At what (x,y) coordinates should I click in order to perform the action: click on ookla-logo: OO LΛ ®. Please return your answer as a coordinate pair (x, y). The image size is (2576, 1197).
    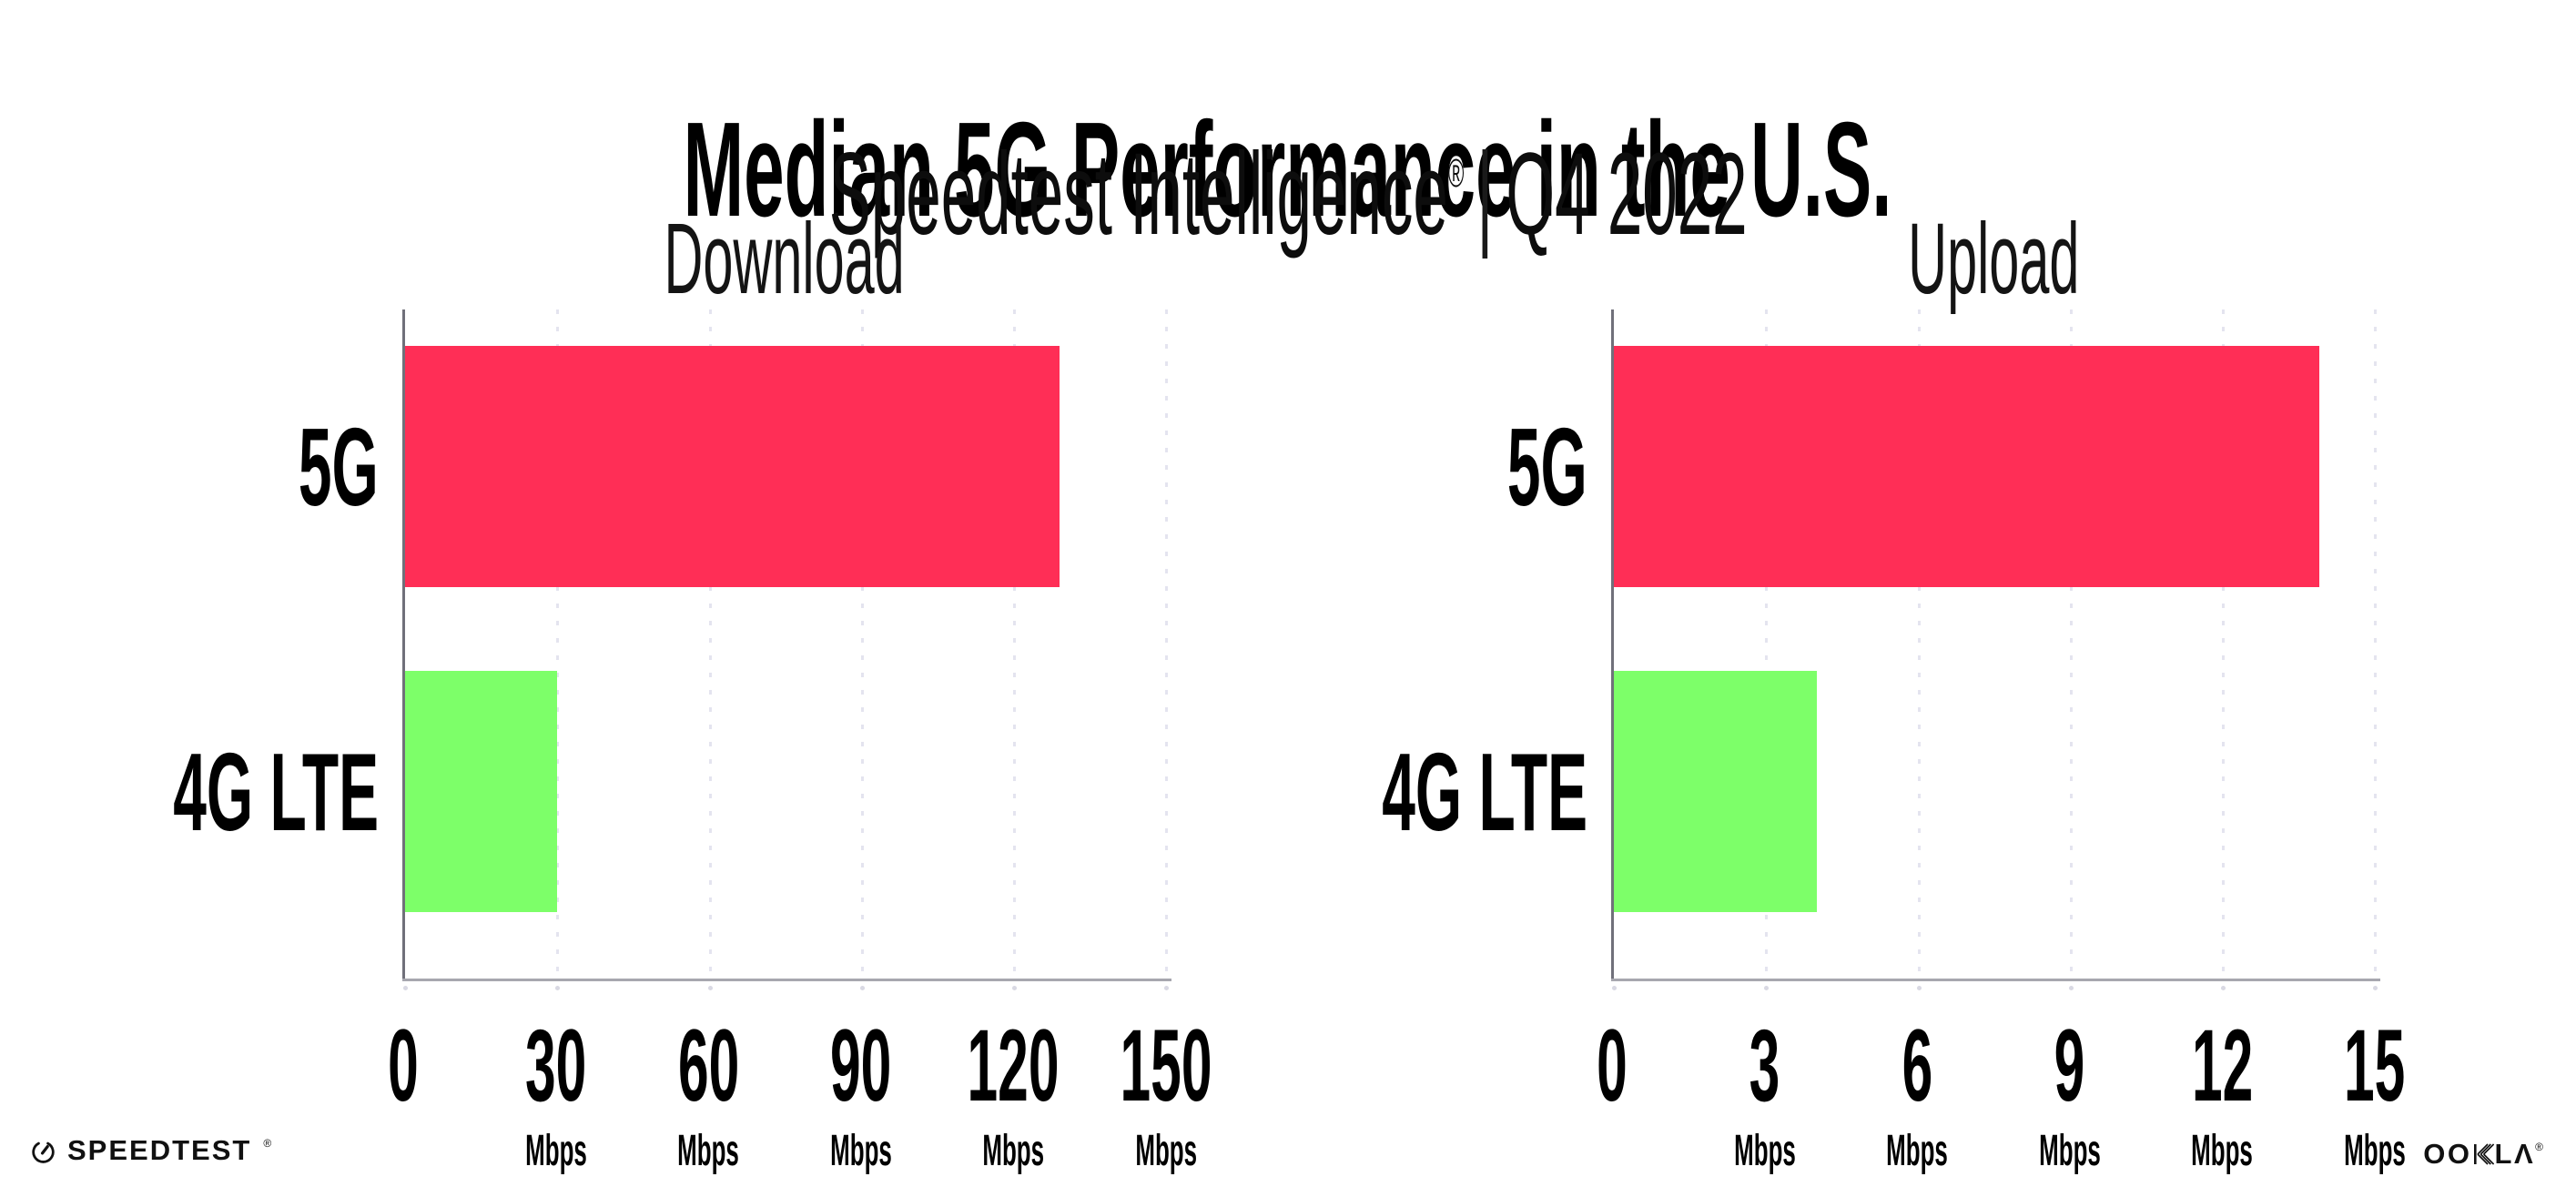
    Looking at the image, I should click on (2483, 1154).